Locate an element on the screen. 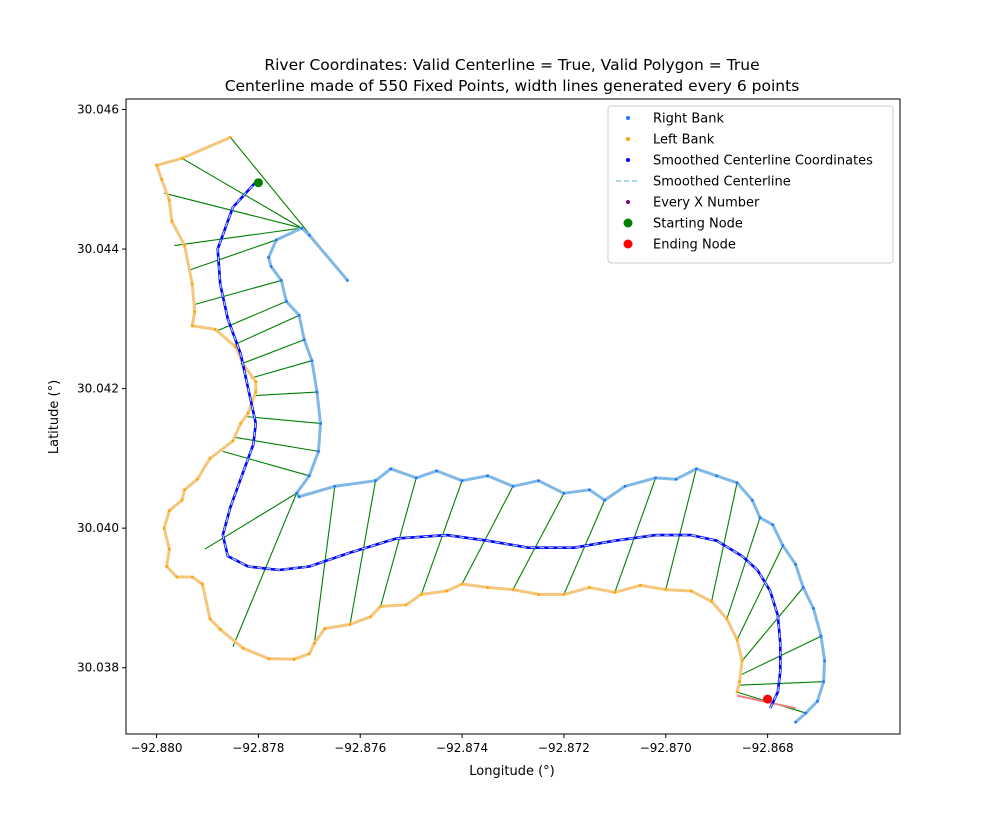 This screenshot has width=1000, height=825. y-axis: 30.038 30.040 30.042 30.044 30.046 is located at coordinates (101, 388).